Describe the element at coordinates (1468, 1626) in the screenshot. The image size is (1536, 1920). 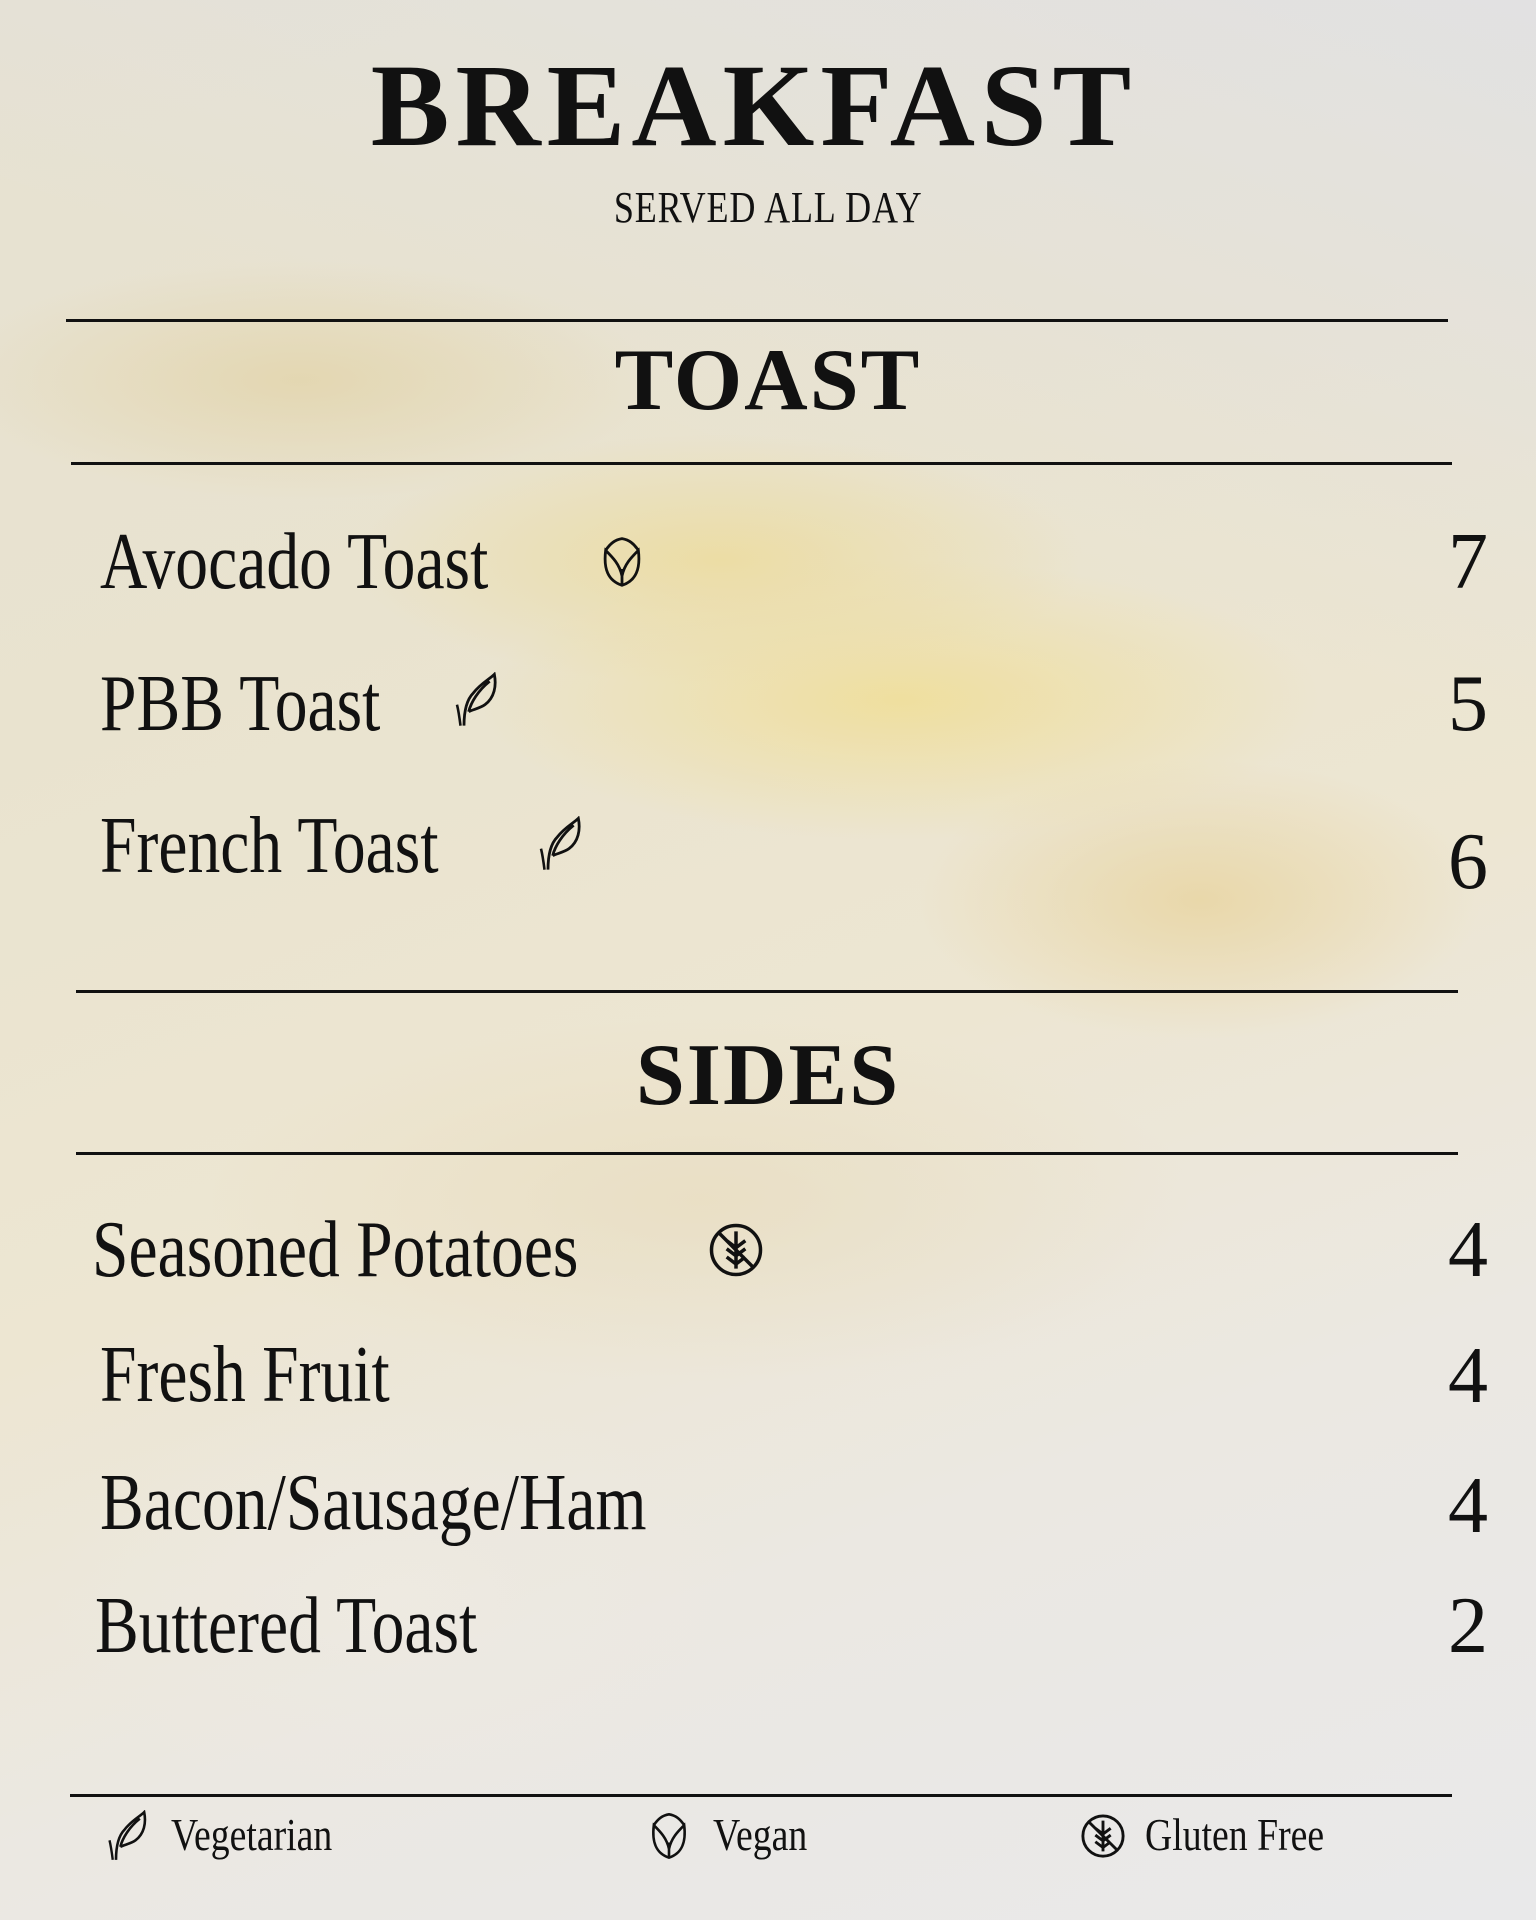
I see `price: 2` at that location.